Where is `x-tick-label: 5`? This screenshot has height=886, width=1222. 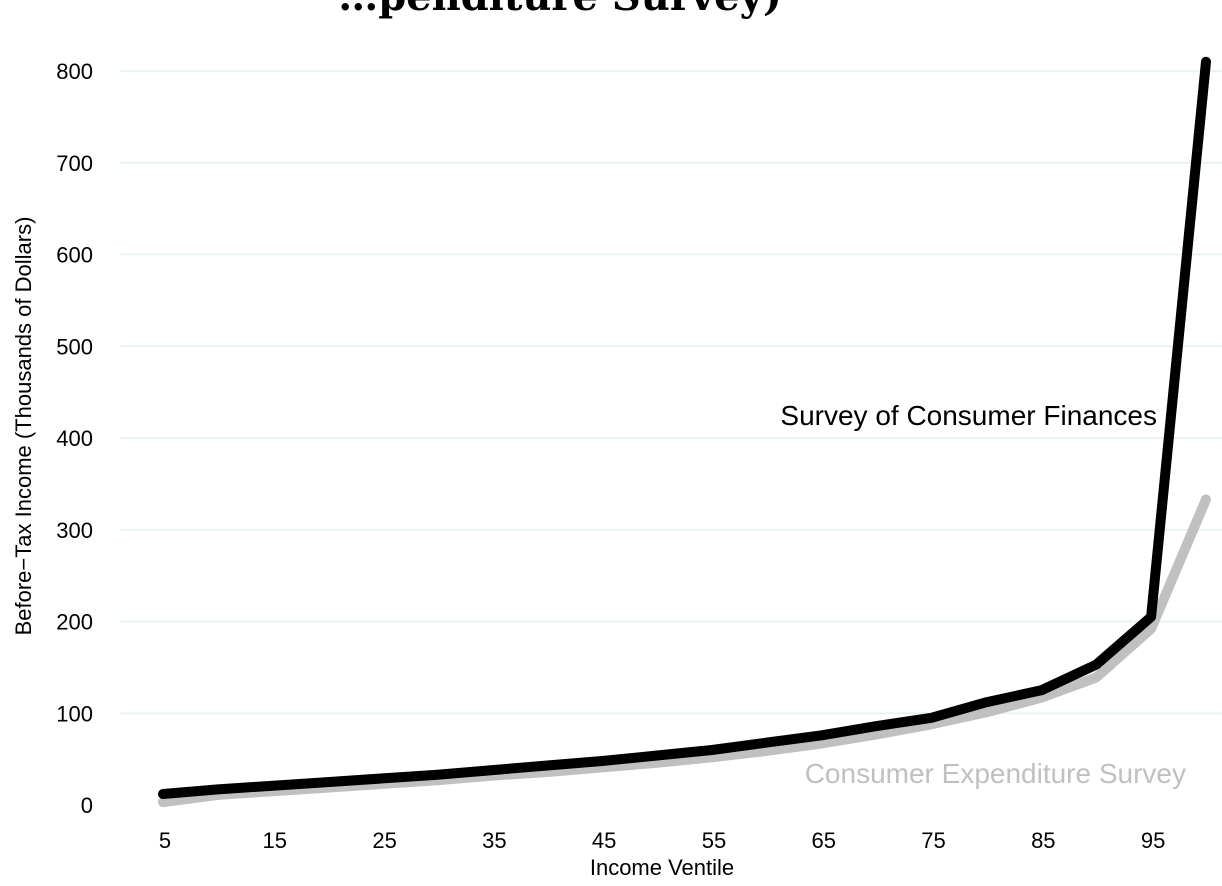 x-tick-label: 5 is located at coordinates (165, 840).